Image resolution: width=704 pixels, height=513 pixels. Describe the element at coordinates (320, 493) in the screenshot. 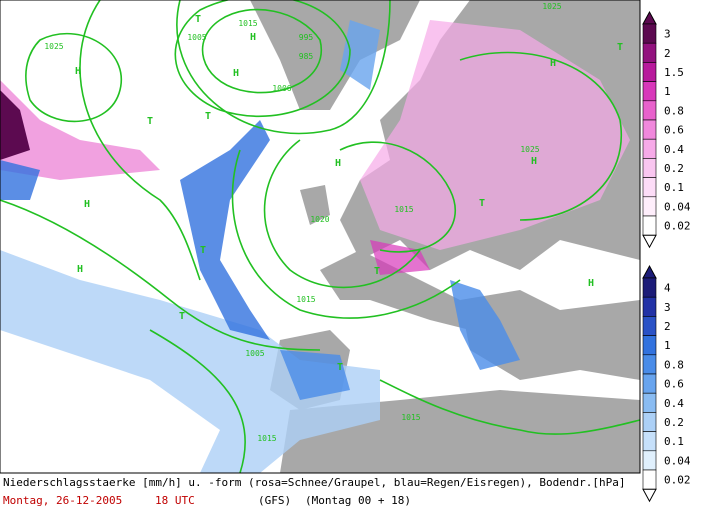

I see `caption-box` at that location.